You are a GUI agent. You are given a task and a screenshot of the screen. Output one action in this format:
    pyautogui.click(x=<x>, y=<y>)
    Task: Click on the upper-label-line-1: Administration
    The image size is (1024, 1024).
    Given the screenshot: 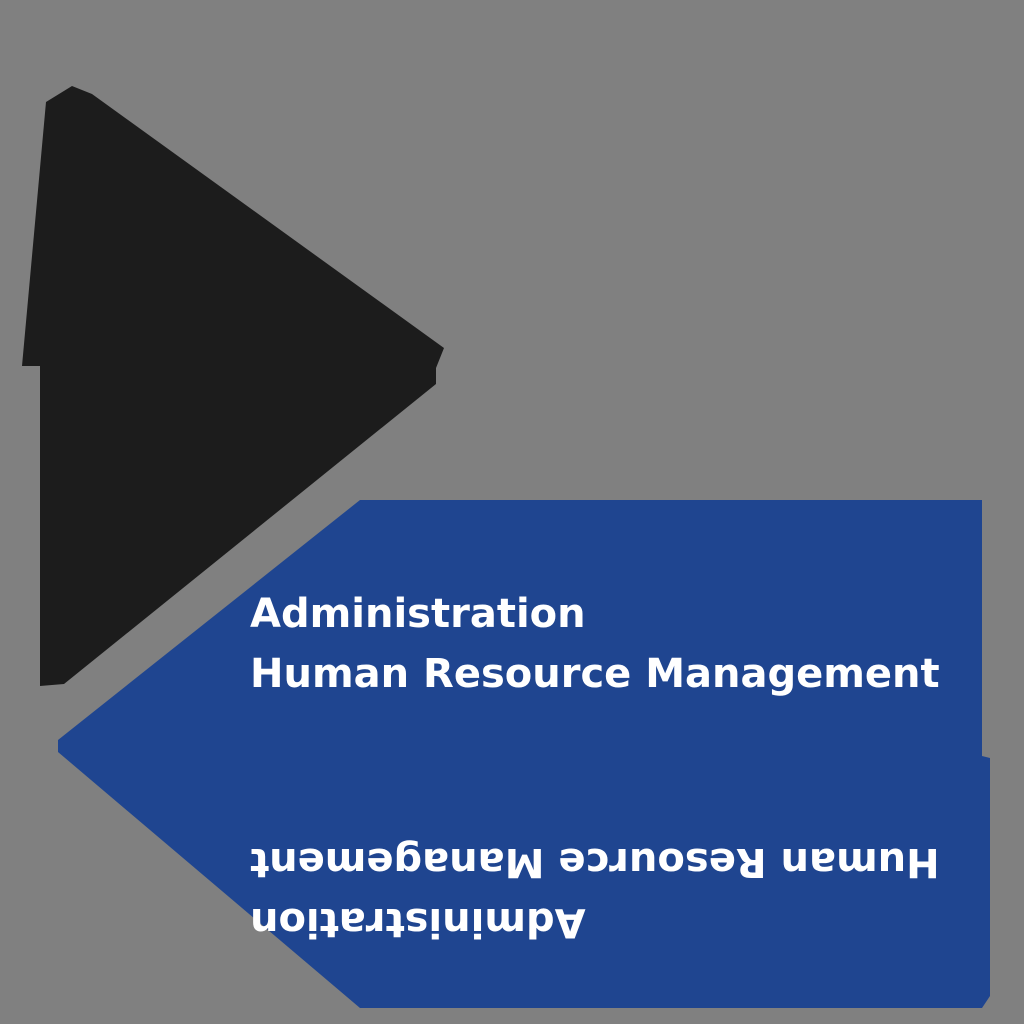 What is the action you would take?
    pyautogui.click(x=418, y=614)
    